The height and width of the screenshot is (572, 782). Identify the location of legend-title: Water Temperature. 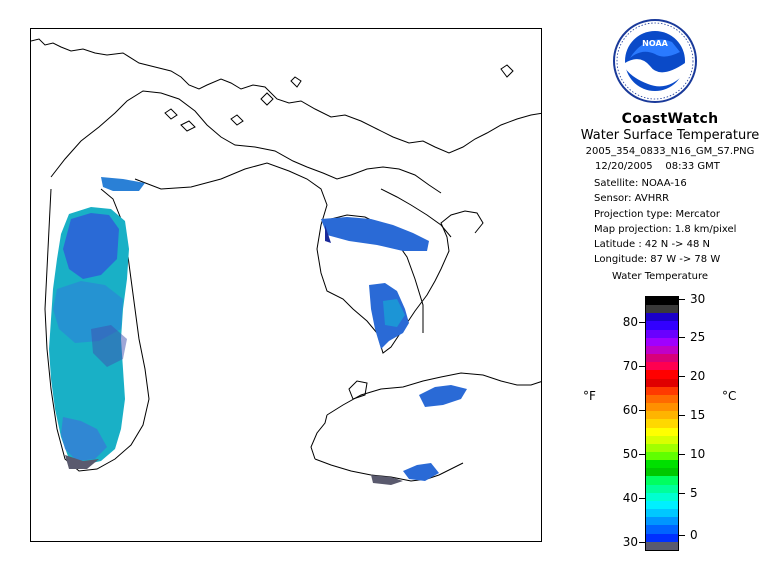
(660, 276).